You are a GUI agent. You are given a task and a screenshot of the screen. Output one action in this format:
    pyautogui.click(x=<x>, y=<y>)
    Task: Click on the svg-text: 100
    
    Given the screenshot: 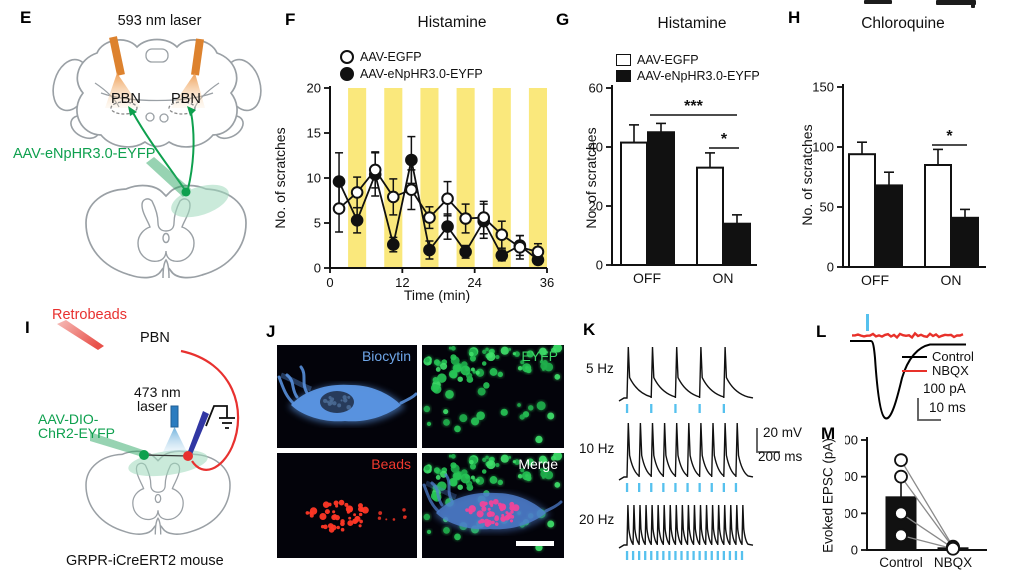 What is the action you would take?
    pyautogui.click(x=823, y=147)
    